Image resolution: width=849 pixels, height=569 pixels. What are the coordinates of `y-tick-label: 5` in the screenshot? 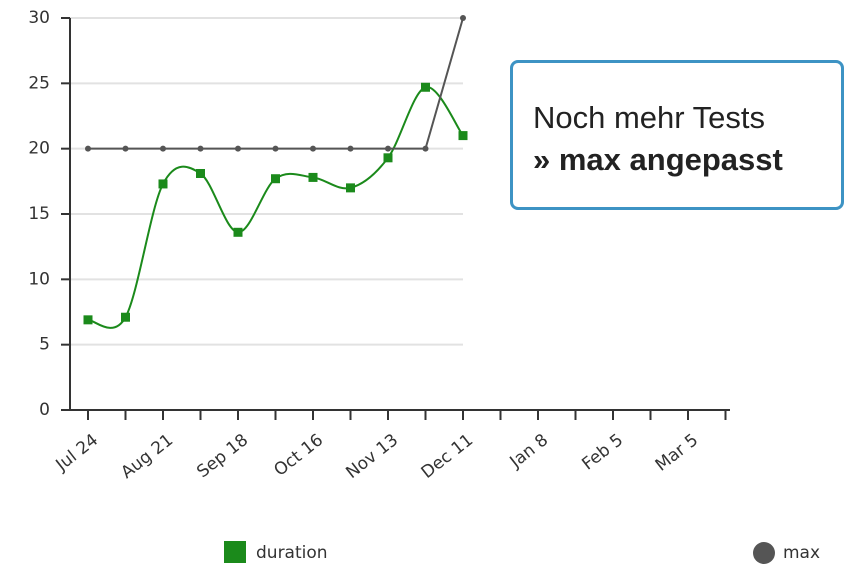 It's located at (44, 345).